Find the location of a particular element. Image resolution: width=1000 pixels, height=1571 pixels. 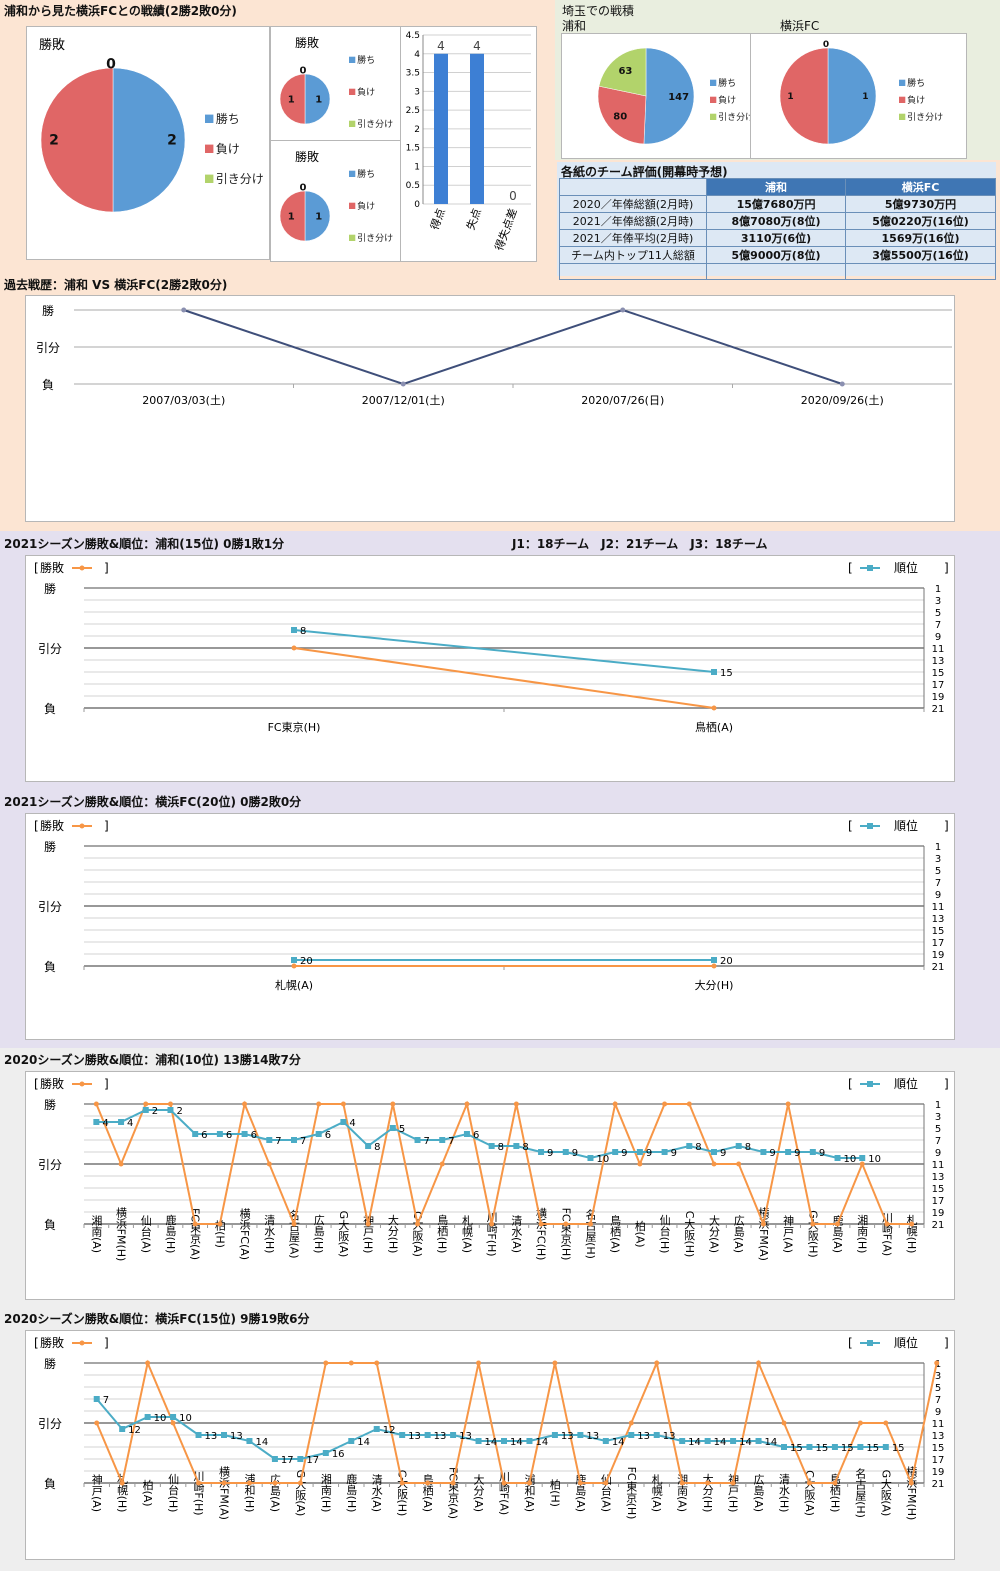

data-label: 15 is located at coordinates (898, 1448).